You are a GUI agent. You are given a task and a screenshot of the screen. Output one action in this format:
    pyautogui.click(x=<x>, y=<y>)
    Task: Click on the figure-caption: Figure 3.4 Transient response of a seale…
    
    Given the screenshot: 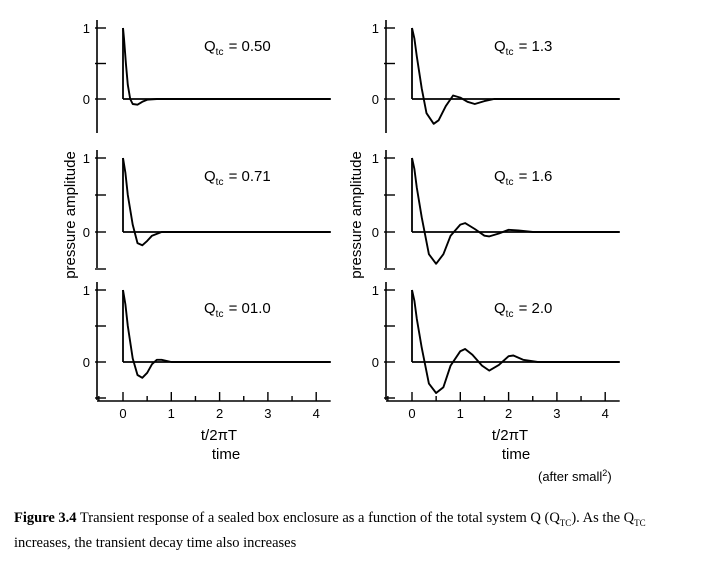 What is the action you would take?
    pyautogui.click(x=330, y=530)
    